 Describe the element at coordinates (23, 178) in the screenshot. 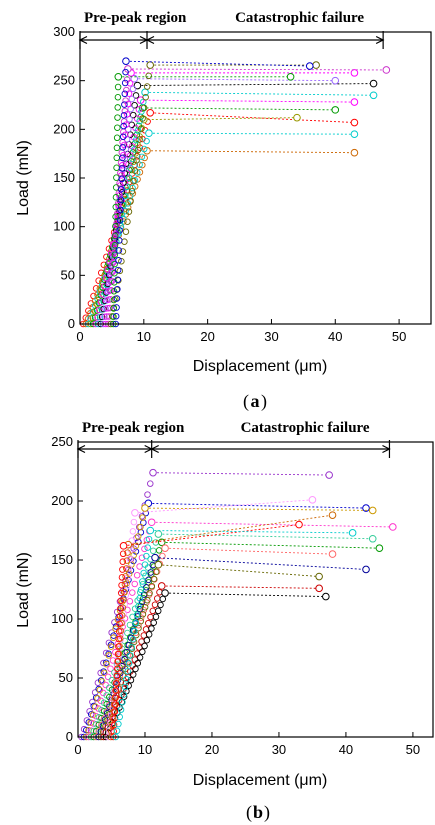

I see `chart-a-ylabel: Load (mN)` at that location.